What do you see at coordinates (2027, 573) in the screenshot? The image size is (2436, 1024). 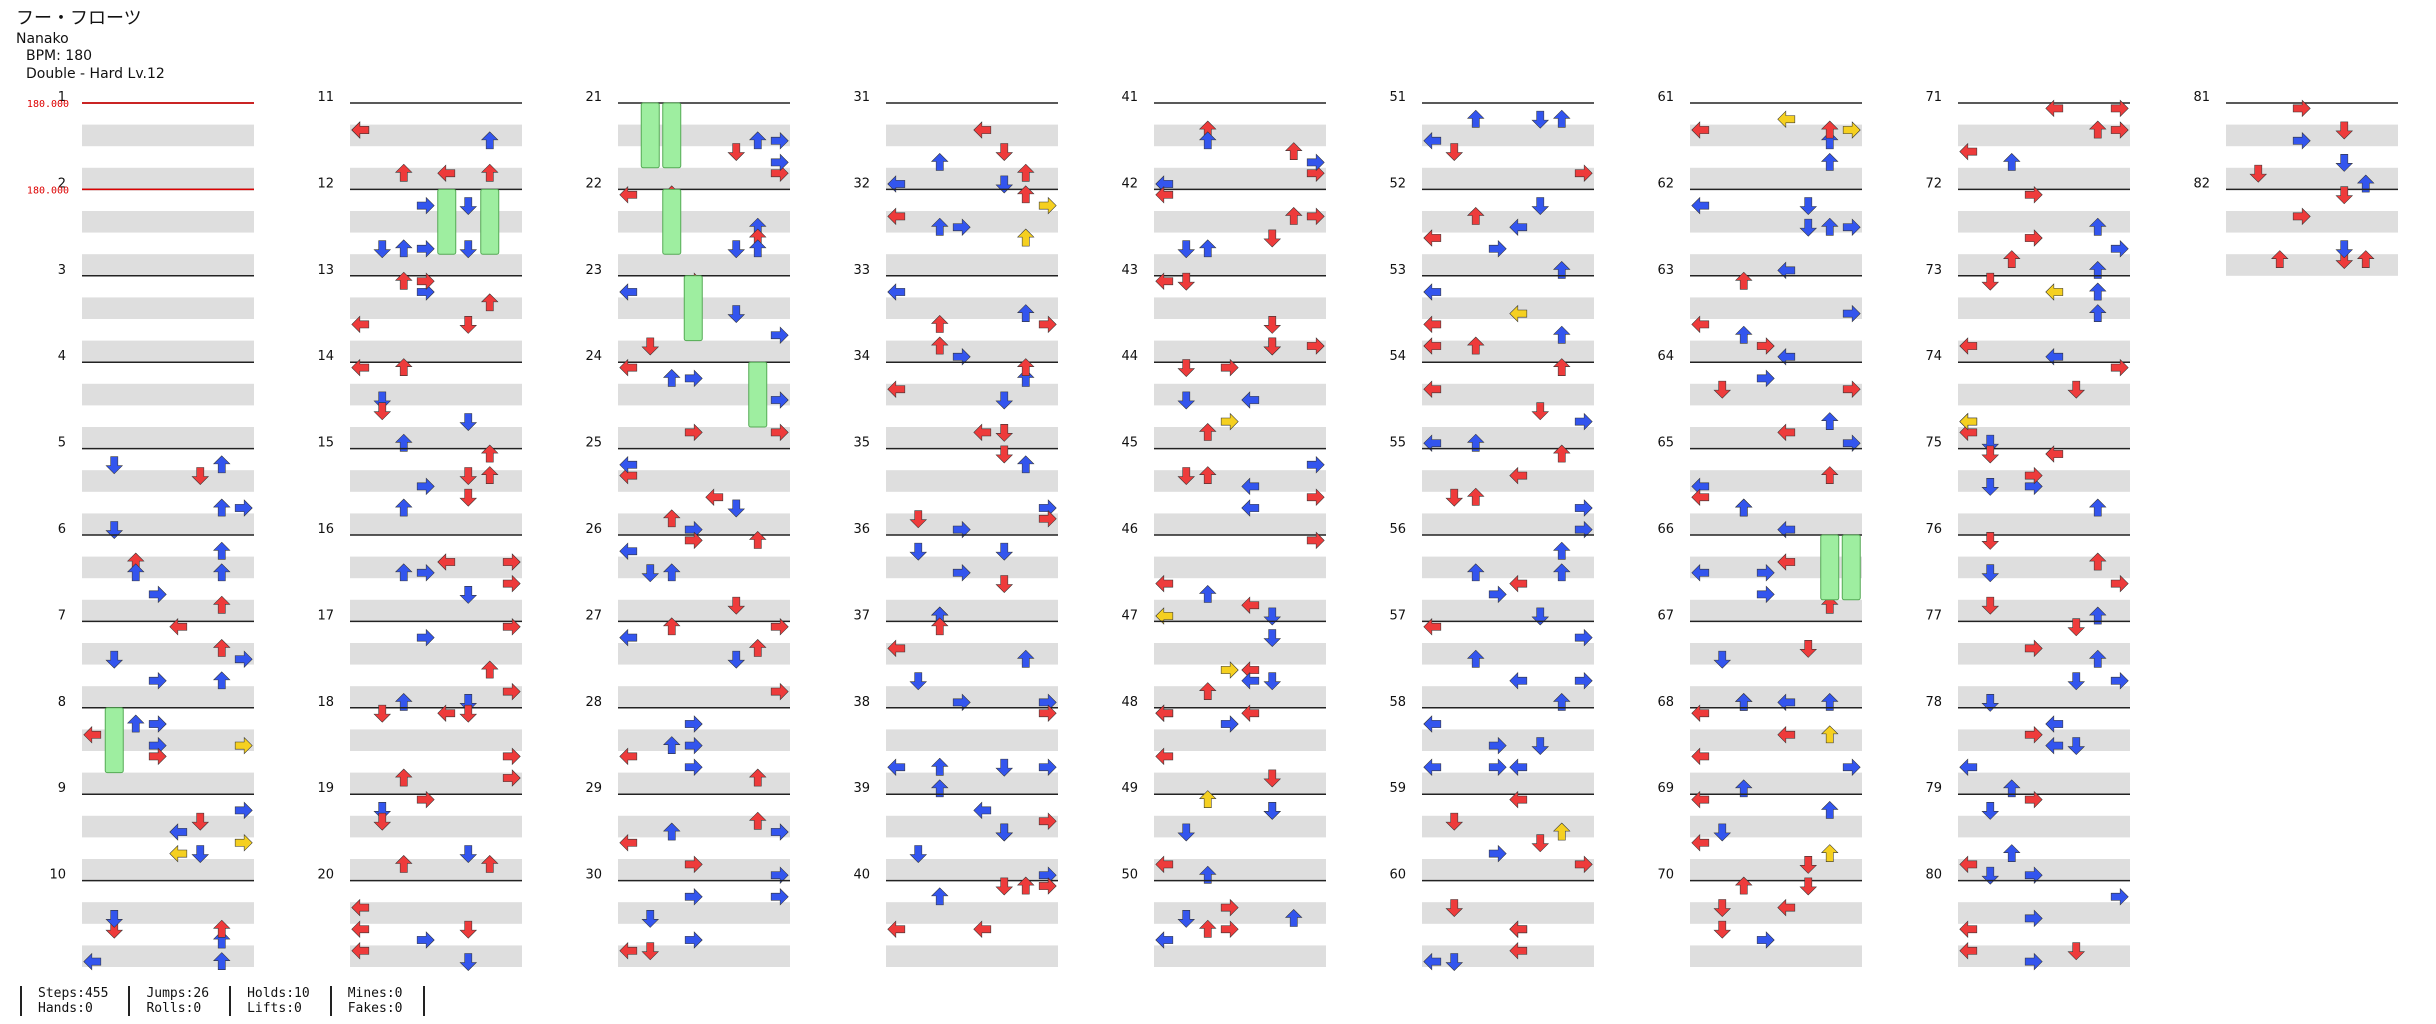 I see `measure: 76` at bounding box center [2027, 573].